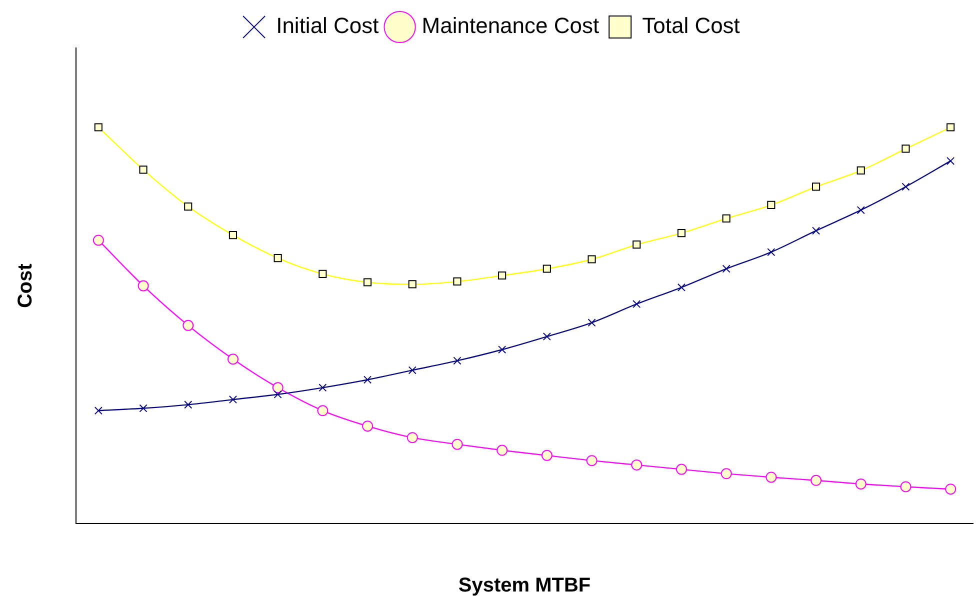 Image resolution: width=979 pixels, height=612 pixels. Describe the element at coordinates (691, 25) in the screenshot. I see `legend-label: Total Cost` at that location.